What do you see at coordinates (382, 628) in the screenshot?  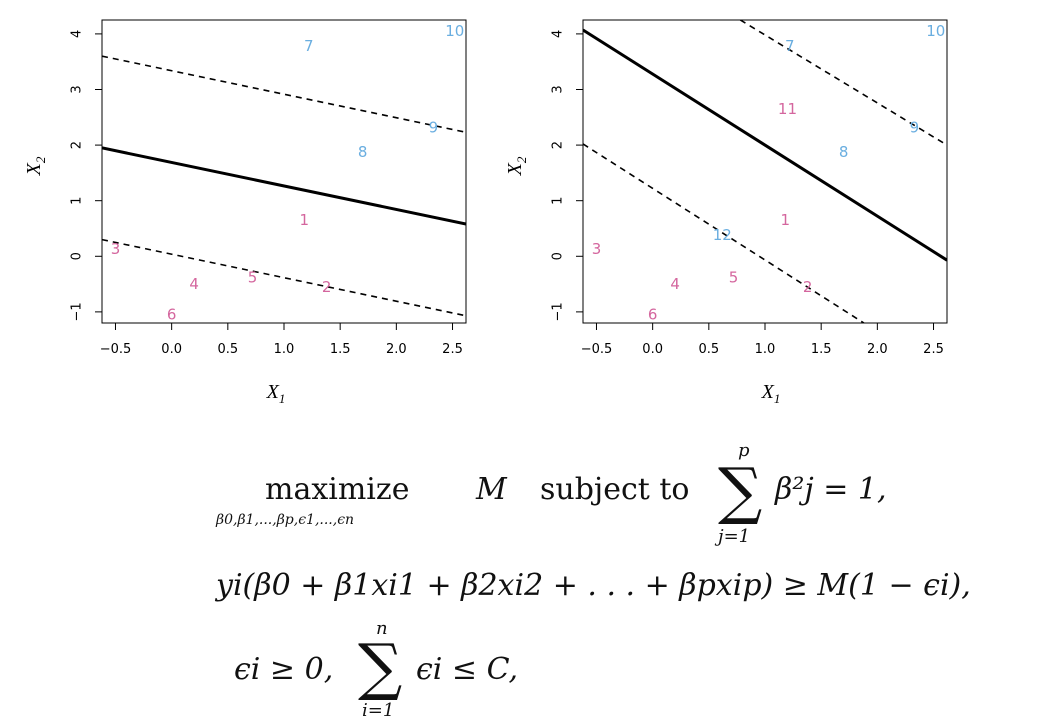 I see `sum2-upper: n` at bounding box center [382, 628].